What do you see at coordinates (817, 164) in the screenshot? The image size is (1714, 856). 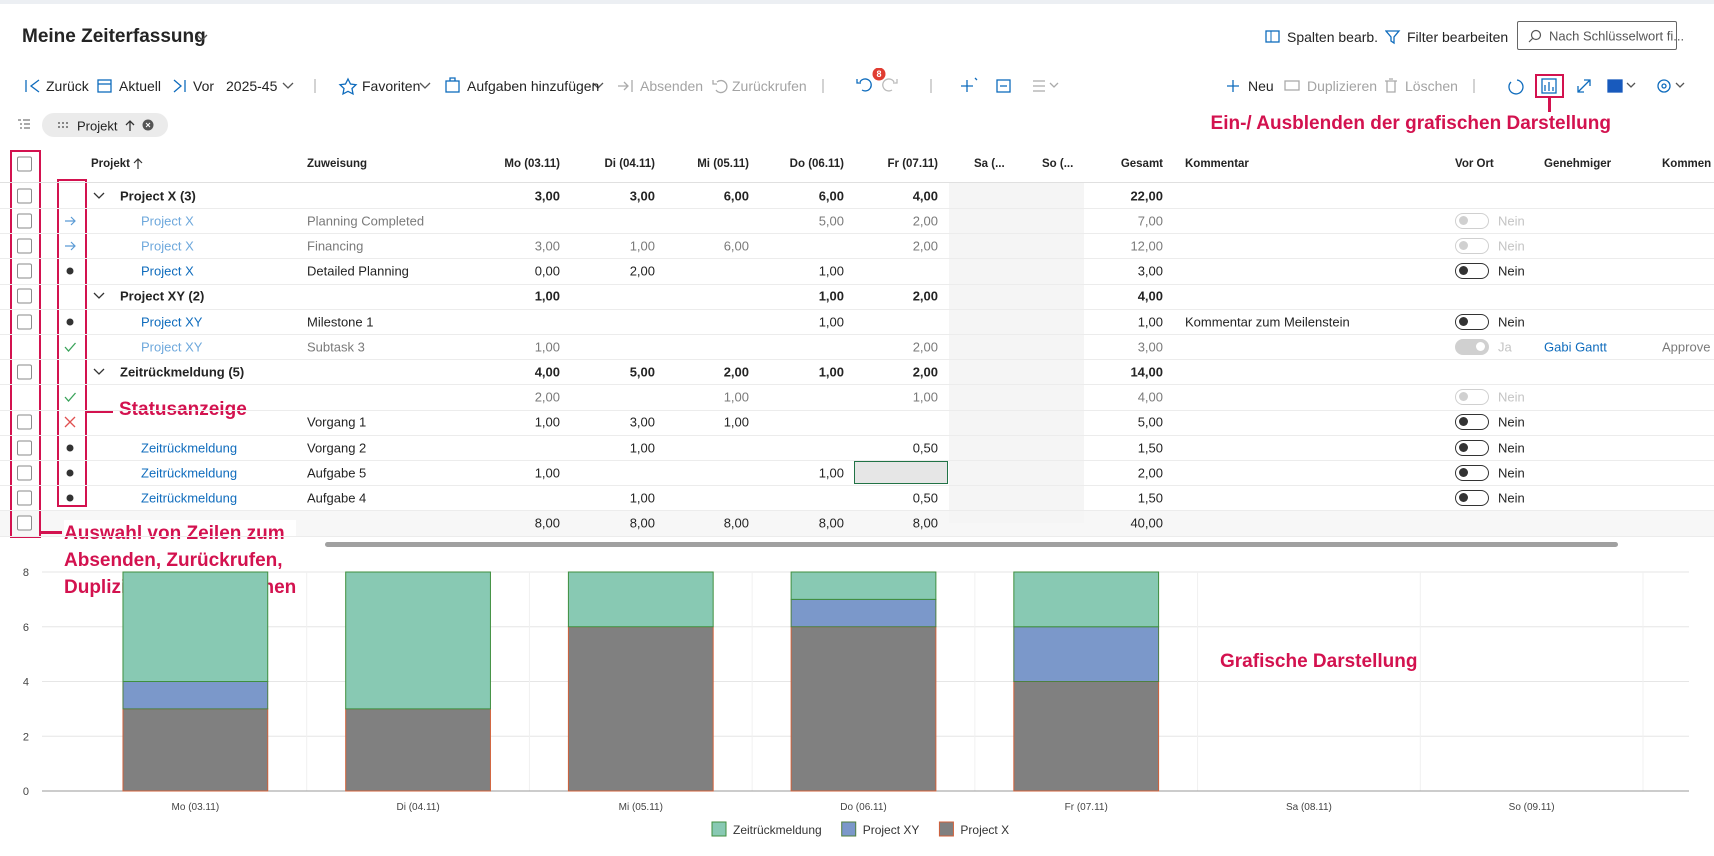 I see `column-header: Do (06.11)` at bounding box center [817, 164].